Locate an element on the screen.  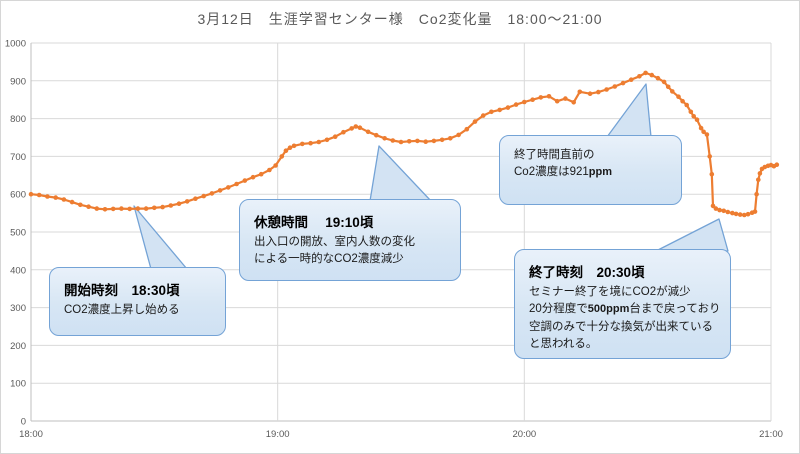
callout-heading: 休憩時間 19:10頃 is located at coordinates (314, 222).